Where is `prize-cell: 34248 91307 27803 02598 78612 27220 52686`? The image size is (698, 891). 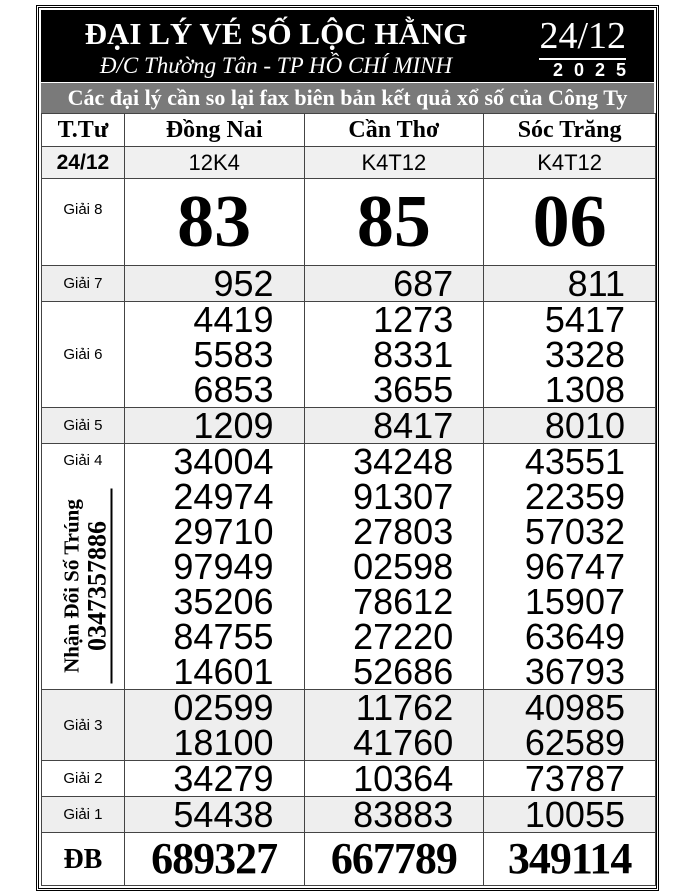 prize-cell: 34248 91307 27803 02598 78612 27220 52686 is located at coordinates (394, 566).